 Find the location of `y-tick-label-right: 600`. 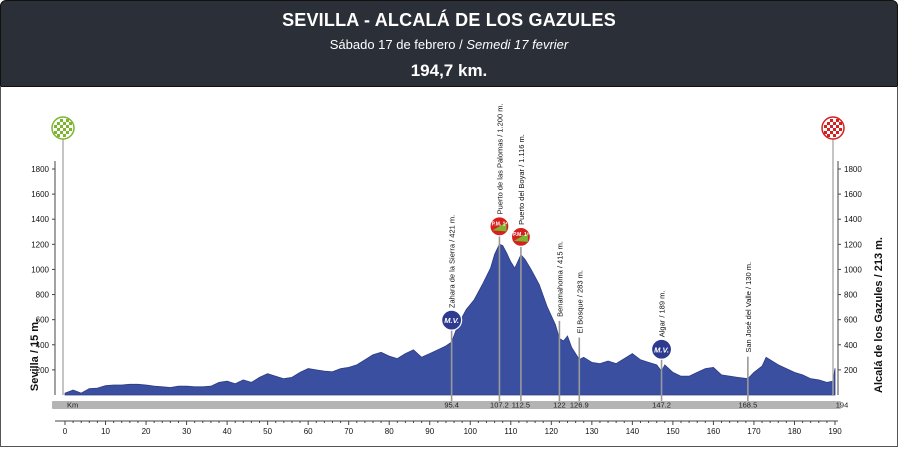

y-tick-label-right: 600 is located at coordinates (851, 320).